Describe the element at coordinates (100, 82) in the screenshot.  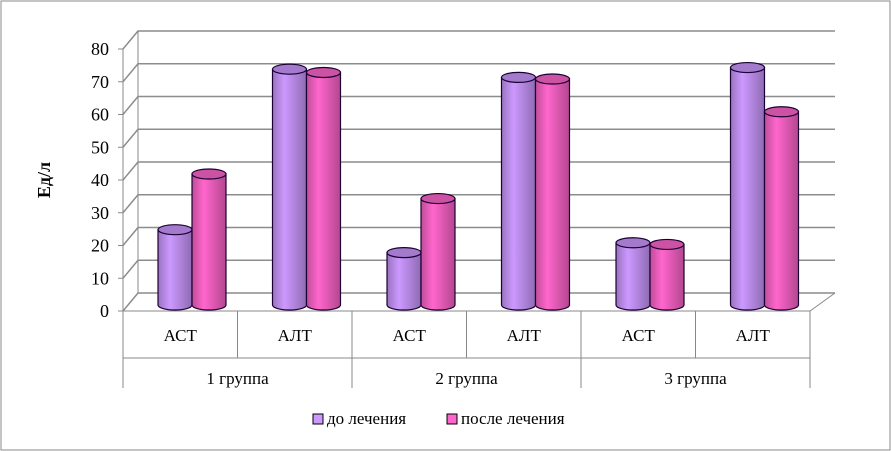
I see `y-tick-label: 70` at that location.